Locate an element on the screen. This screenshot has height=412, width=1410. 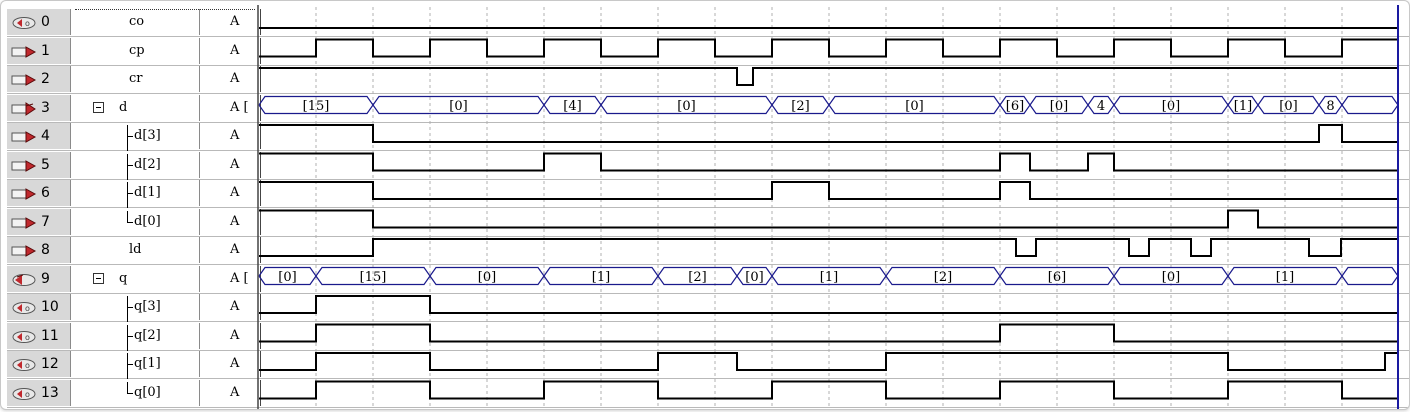
selection-outline is located at coordinates (165, 9).